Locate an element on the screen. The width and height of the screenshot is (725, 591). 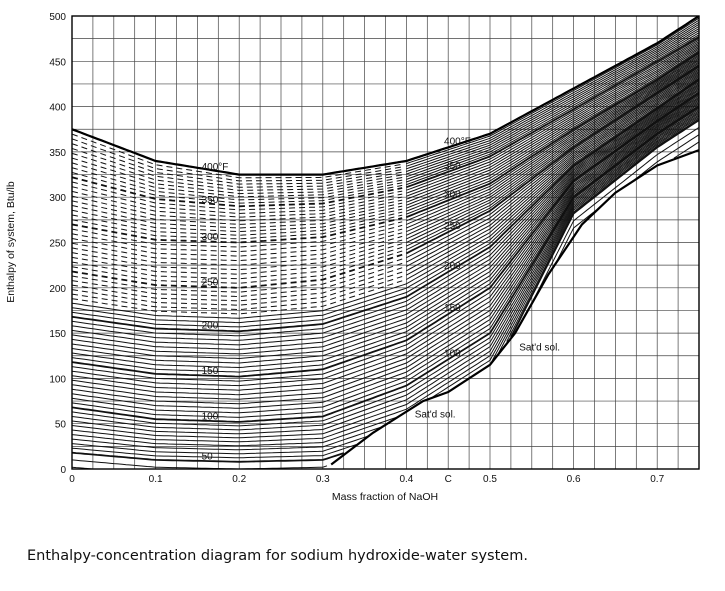
isotherm-245F-dashed is located at coordinates (237, 275).